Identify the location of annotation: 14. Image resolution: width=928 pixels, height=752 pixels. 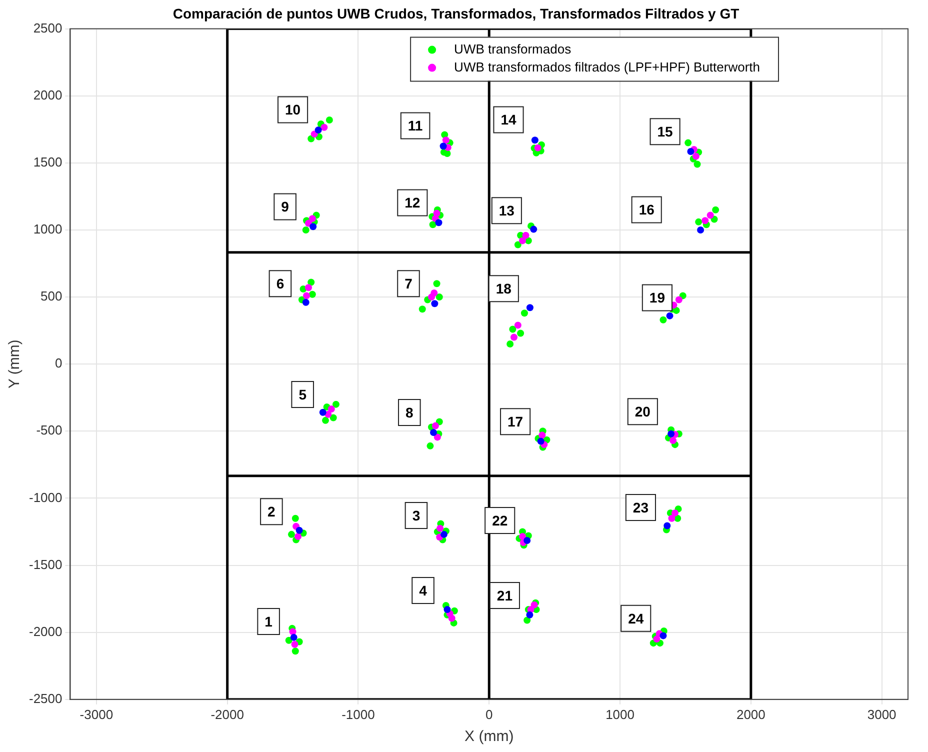
(508, 120).